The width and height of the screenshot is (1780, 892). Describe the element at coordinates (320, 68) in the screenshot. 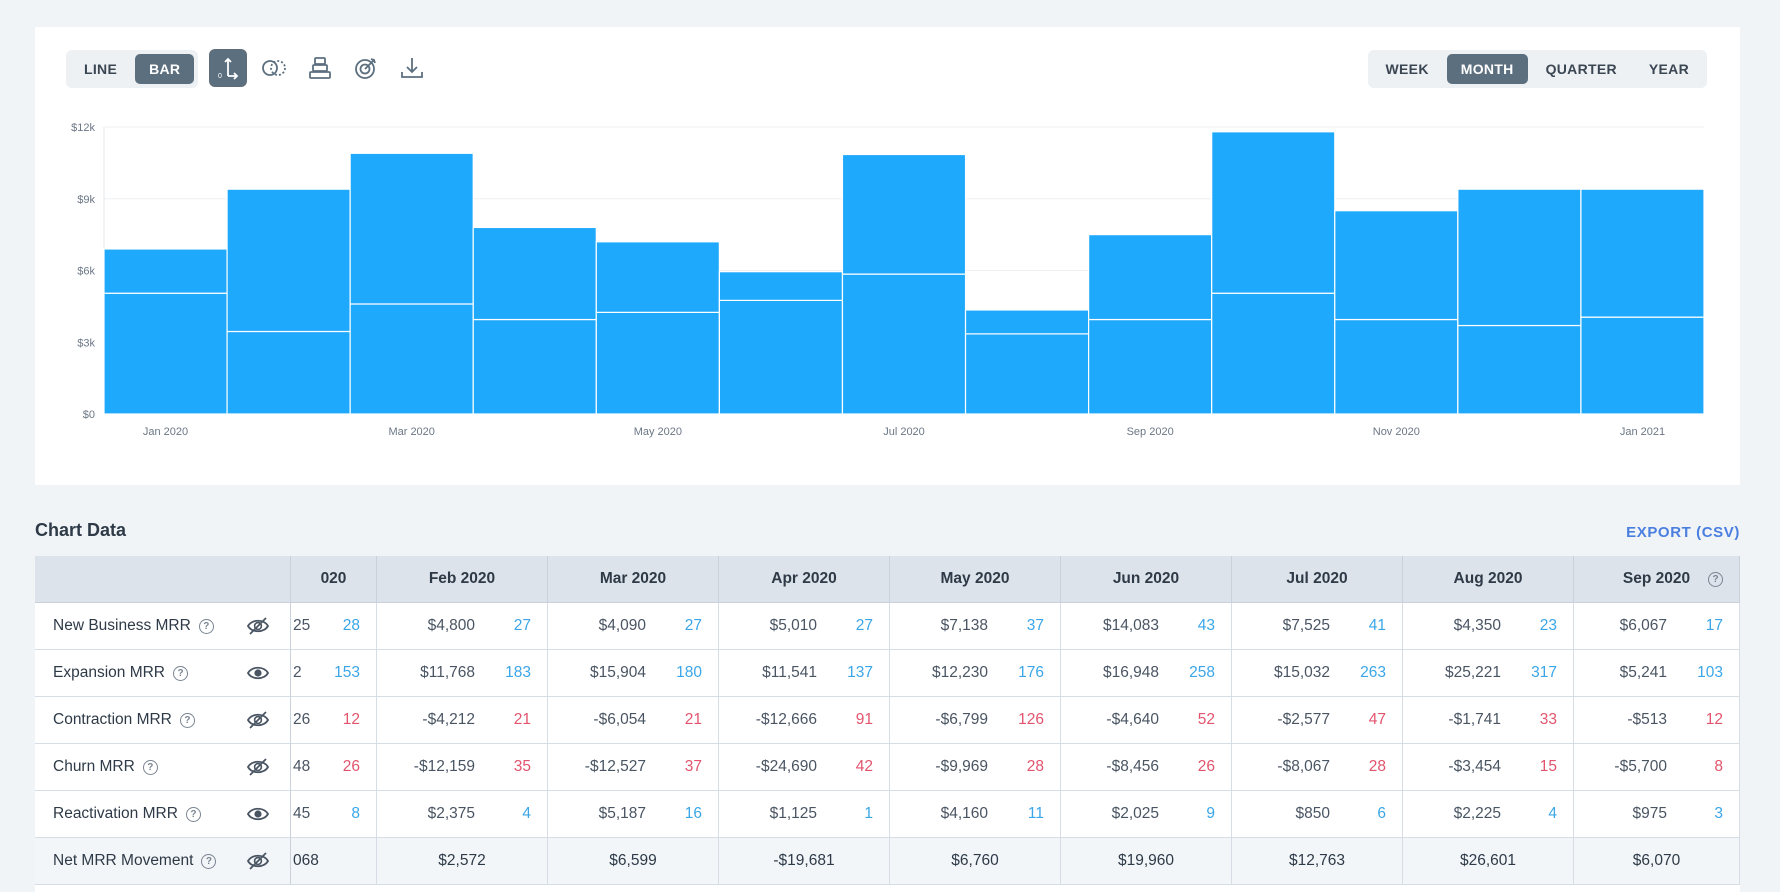

I see `stack-icon` at that location.